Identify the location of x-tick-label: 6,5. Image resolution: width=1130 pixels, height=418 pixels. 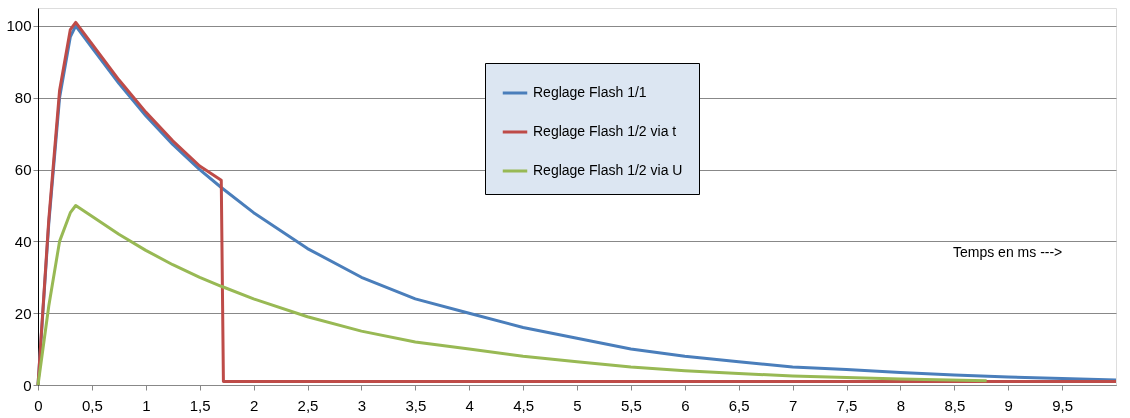
(739, 405).